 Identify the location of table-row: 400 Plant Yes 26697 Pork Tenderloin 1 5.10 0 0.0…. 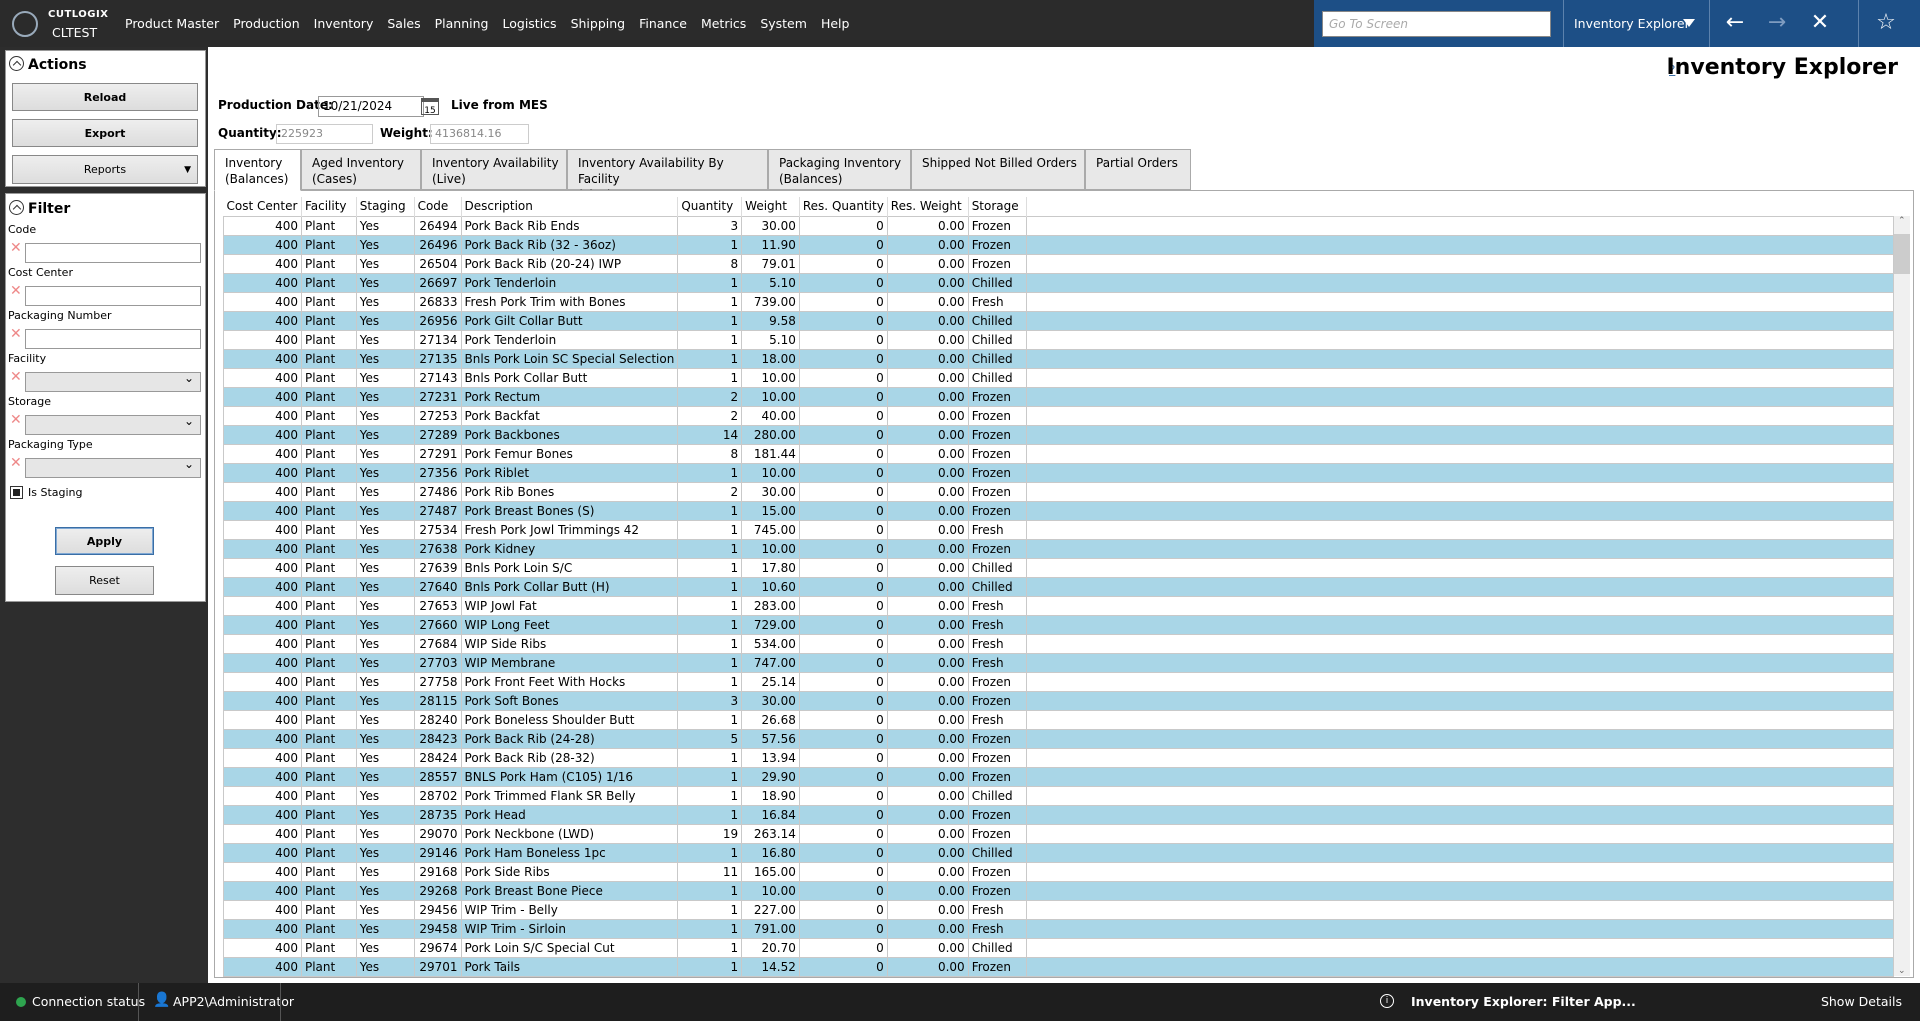
(1058, 282).